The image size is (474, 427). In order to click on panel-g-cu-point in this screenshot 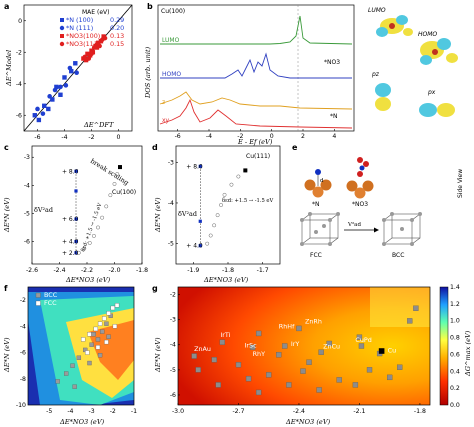, I will do `click(381, 351)`.